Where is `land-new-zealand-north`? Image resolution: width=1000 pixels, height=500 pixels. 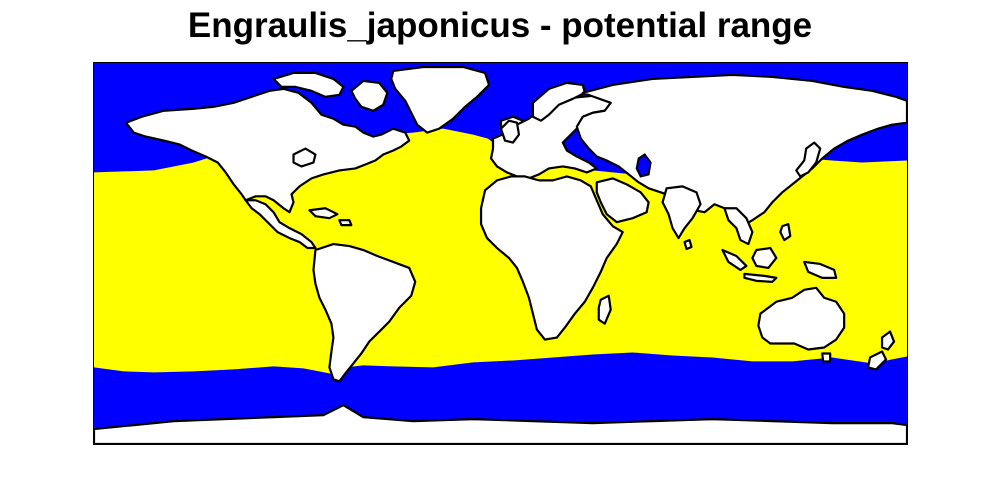 land-new-zealand-north is located at coordinates (888, 340).